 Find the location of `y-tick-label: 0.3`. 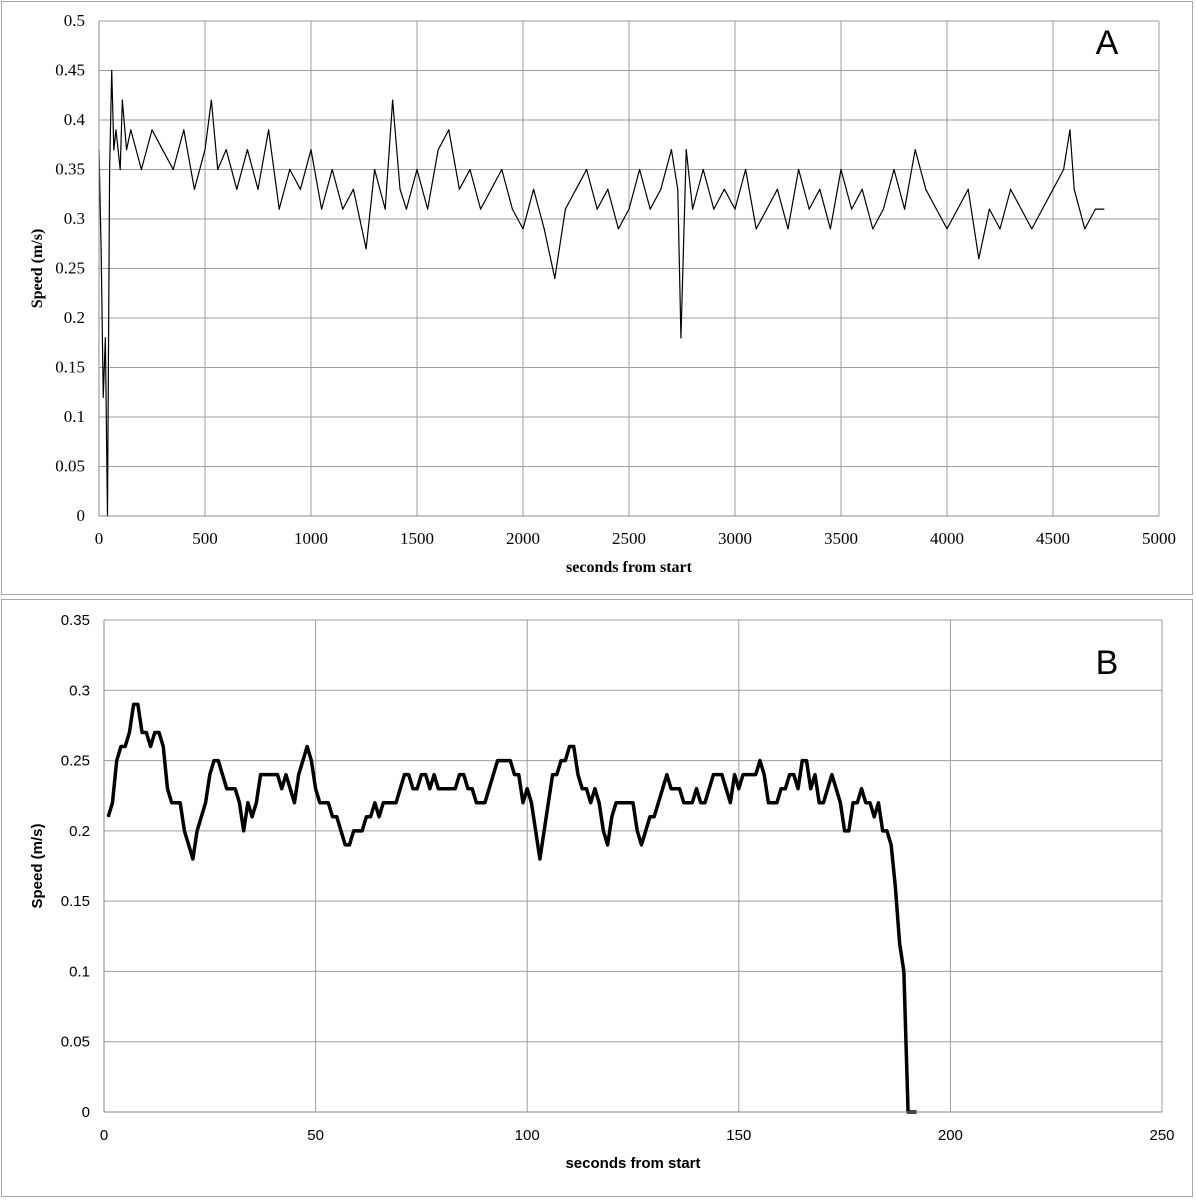

y-tick-label: 0.3 is located at coordinates (79, 690).